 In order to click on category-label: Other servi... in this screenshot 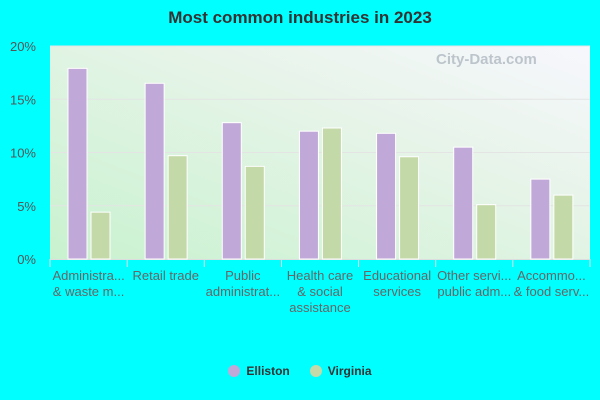, I will do `click(474, 275)`.